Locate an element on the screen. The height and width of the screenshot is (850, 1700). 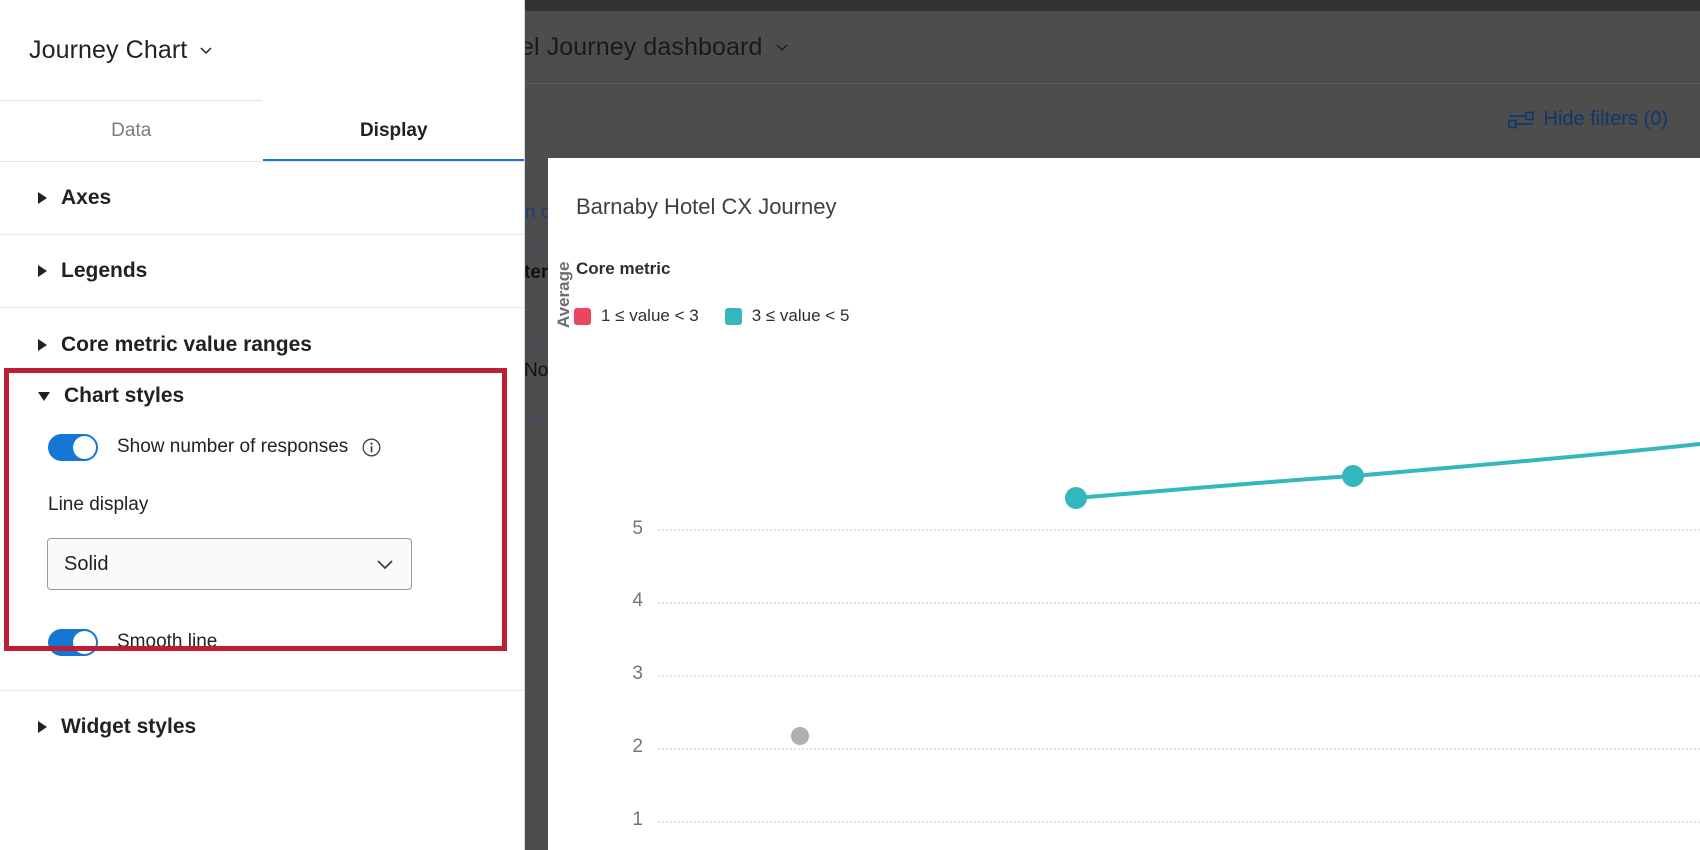
show-number-of-responses-row: Show number of responses is located at coordinates (262, 447).